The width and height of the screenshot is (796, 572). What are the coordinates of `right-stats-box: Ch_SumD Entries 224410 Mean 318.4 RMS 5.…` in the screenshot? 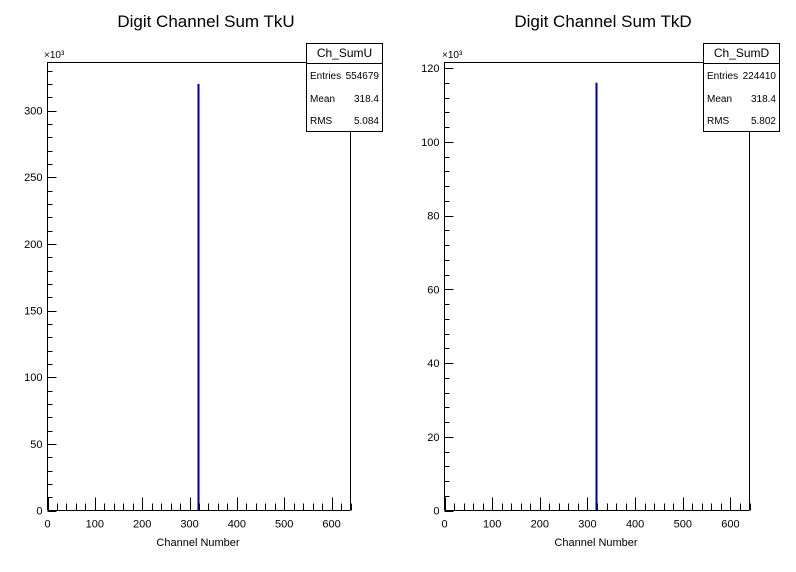 It's located at (741, 87).